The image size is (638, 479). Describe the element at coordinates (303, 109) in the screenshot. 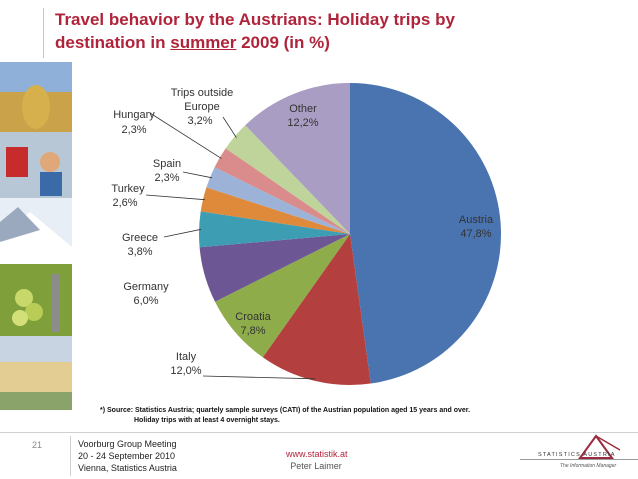

I see `label-other-name: Other` at that location.